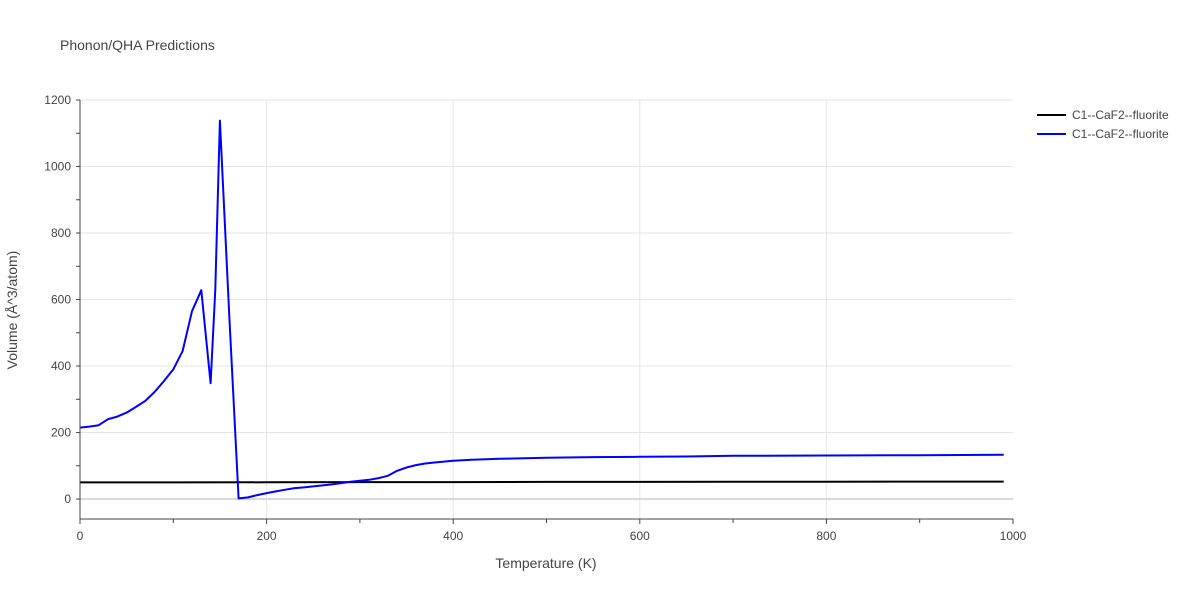 This screenshot has height=600, width=1200. I want to click on chart-title: Phonon/QHA Predictions, so click(137, 45).